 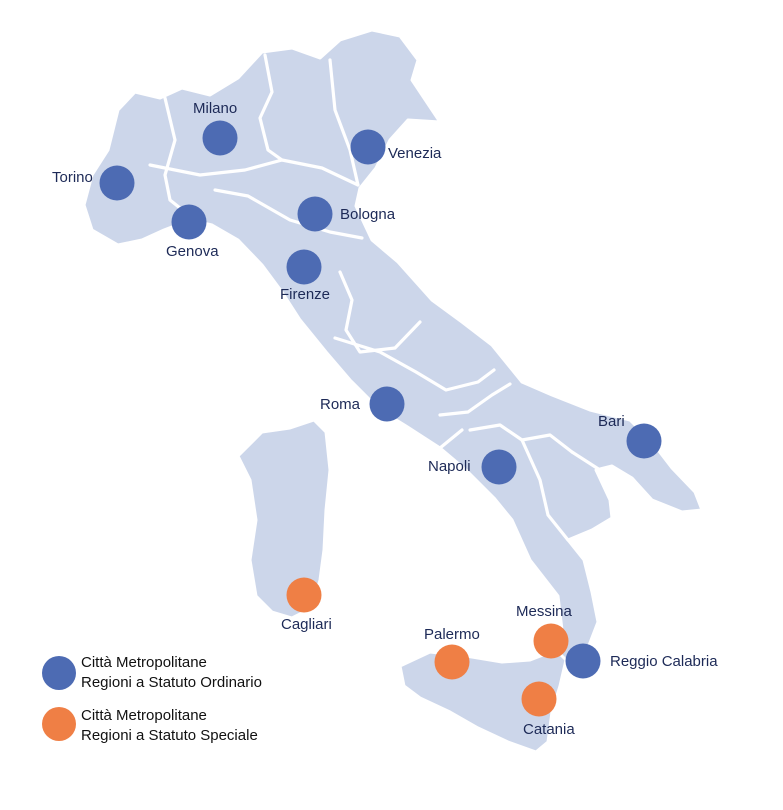 What do you see at coordinates (368, 147) in the screenshot?
I see `city-marker-venezia` at bounding box center [368, 147].